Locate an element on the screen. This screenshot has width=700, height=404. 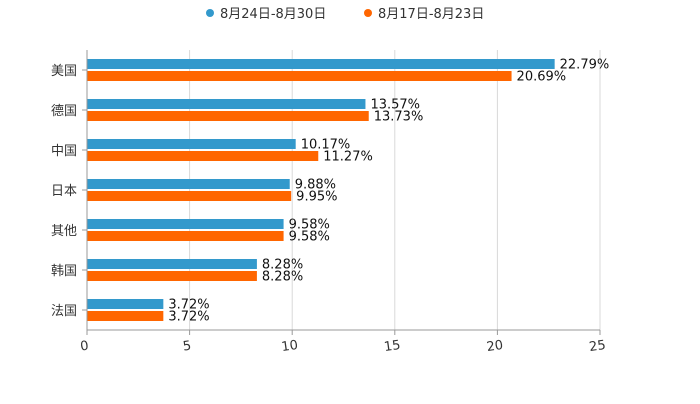
data-label-series-2: 8.28% is located at coordinates (282, 277).